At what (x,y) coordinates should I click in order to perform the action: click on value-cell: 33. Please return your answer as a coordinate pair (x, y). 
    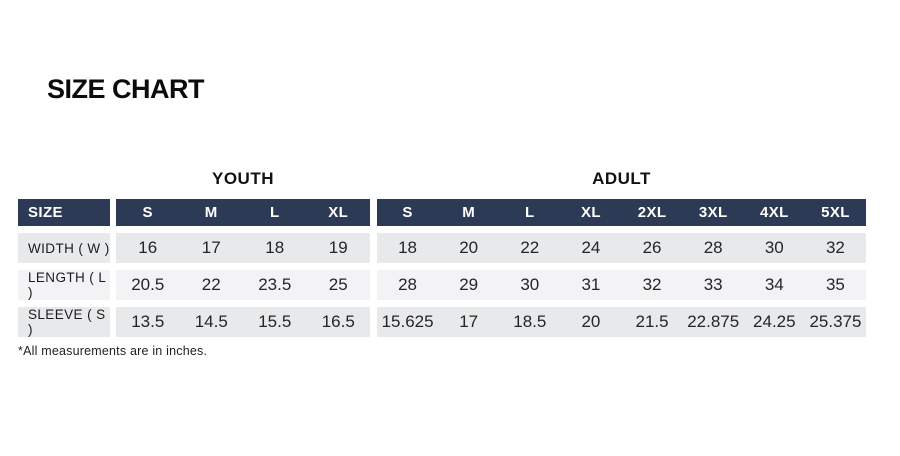
    Looking at the image, I should click on (713, 285).